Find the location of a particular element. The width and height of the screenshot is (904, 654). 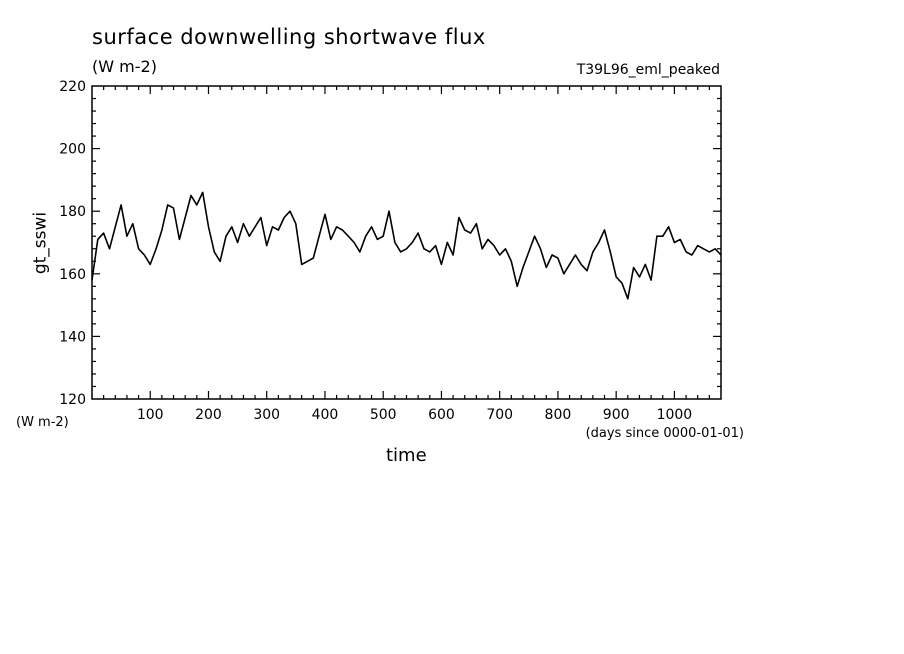

run-label: T39L96_eml_peaked is located at coordinates (648, 70).